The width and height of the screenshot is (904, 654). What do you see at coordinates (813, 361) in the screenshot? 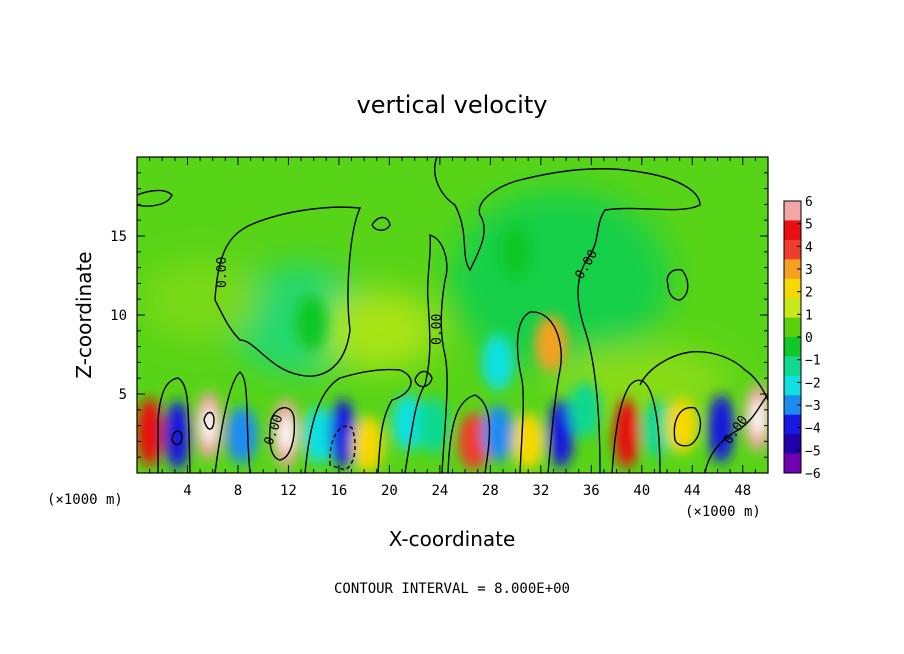
I see `colorbar-label: −1` at bounding box center [813, 361].